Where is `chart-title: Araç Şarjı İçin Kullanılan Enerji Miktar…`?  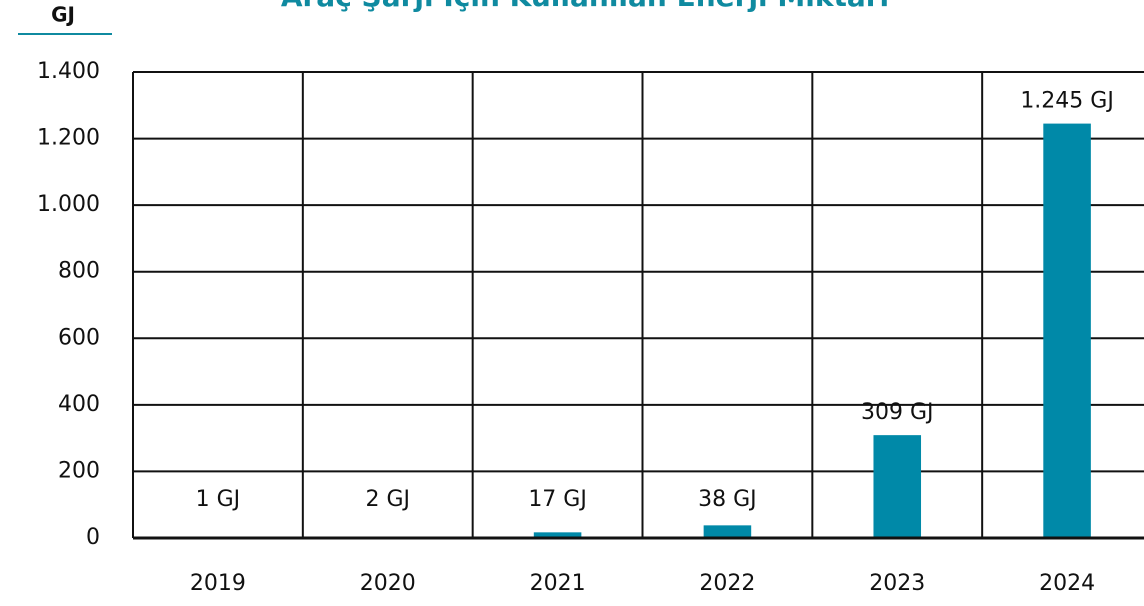
chart-title: Araç Şarjı İçin Kullanılan Enerji Miktar… is located at coordinates (585, 6).